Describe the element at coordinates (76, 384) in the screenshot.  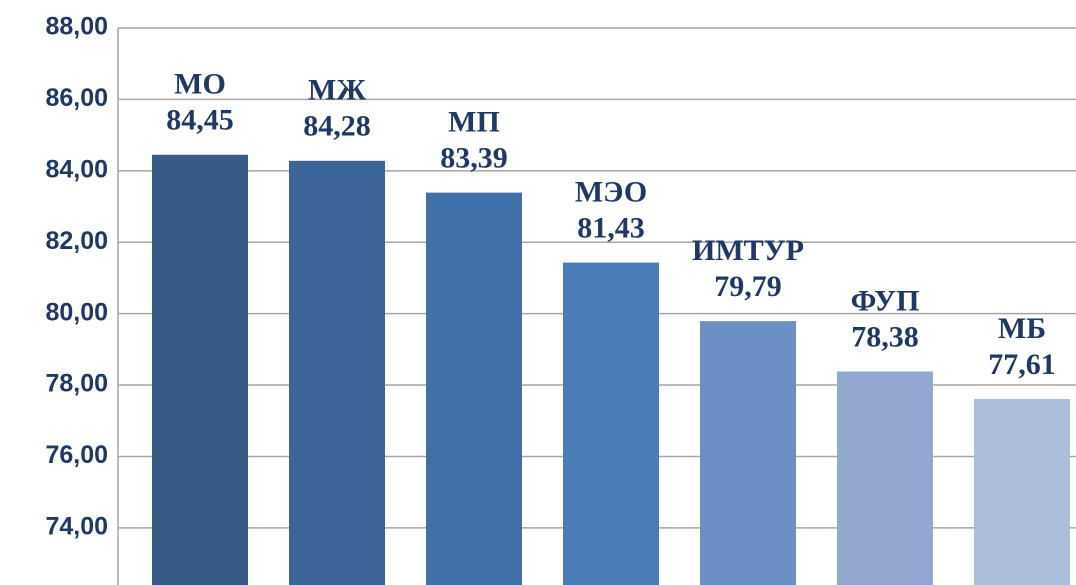
I see `y-tick-label: 78,00` at that location.